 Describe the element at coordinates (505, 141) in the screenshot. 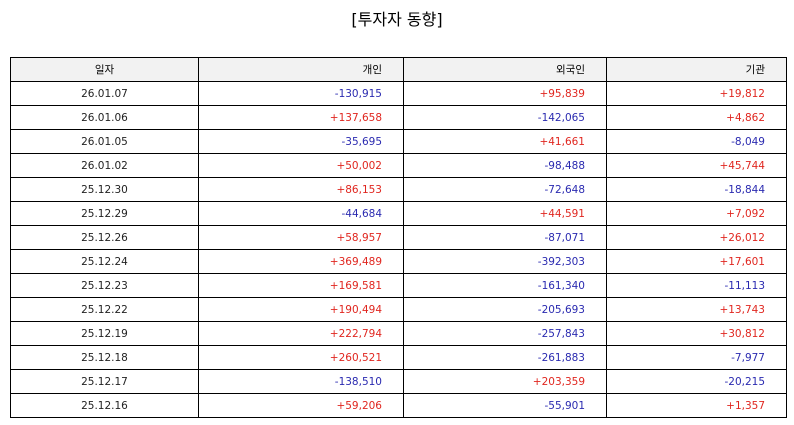

I see `foreign-cell: +41,661` at that location.